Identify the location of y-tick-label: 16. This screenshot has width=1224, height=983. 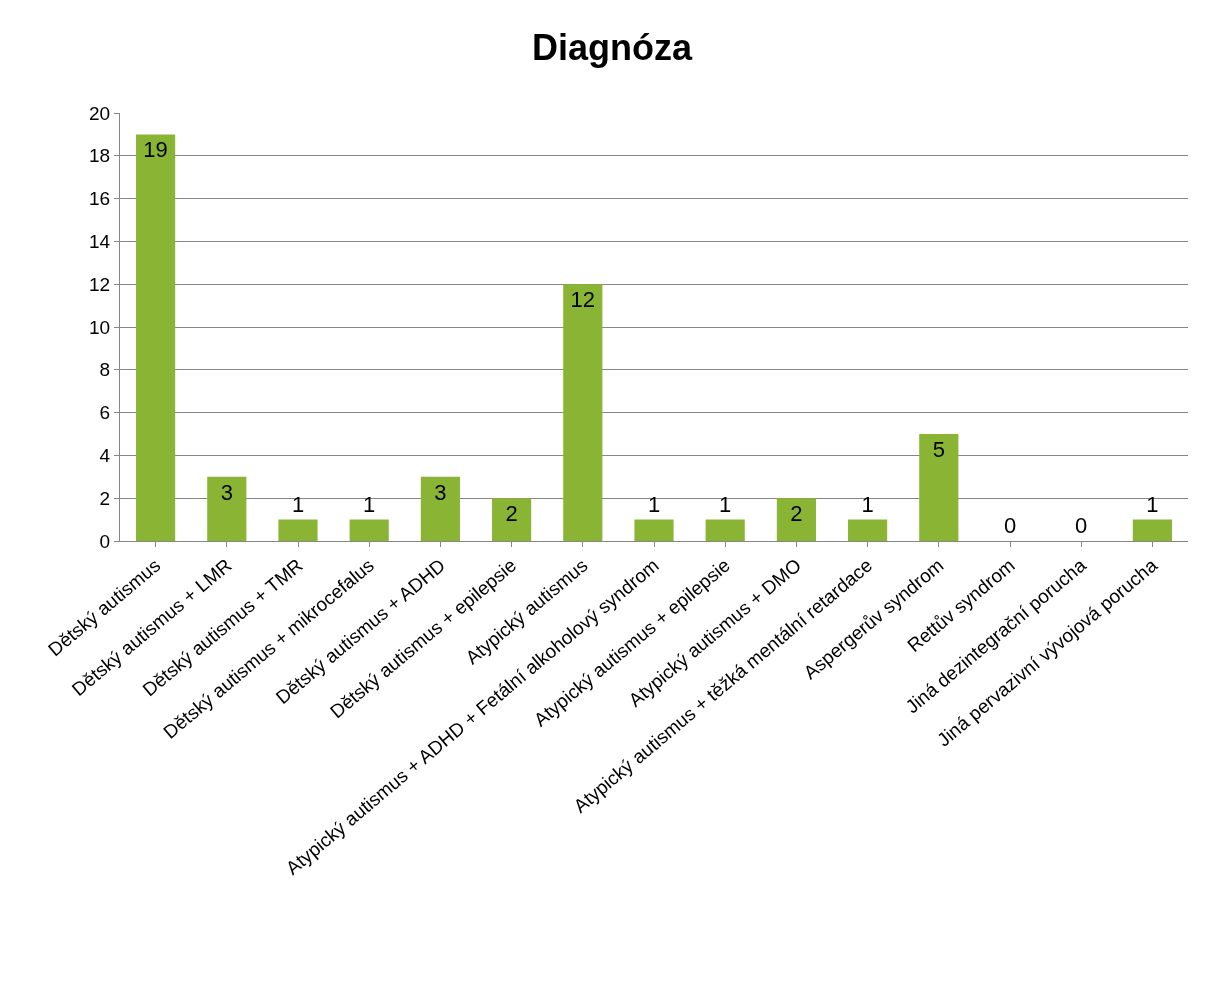
(100, 199).